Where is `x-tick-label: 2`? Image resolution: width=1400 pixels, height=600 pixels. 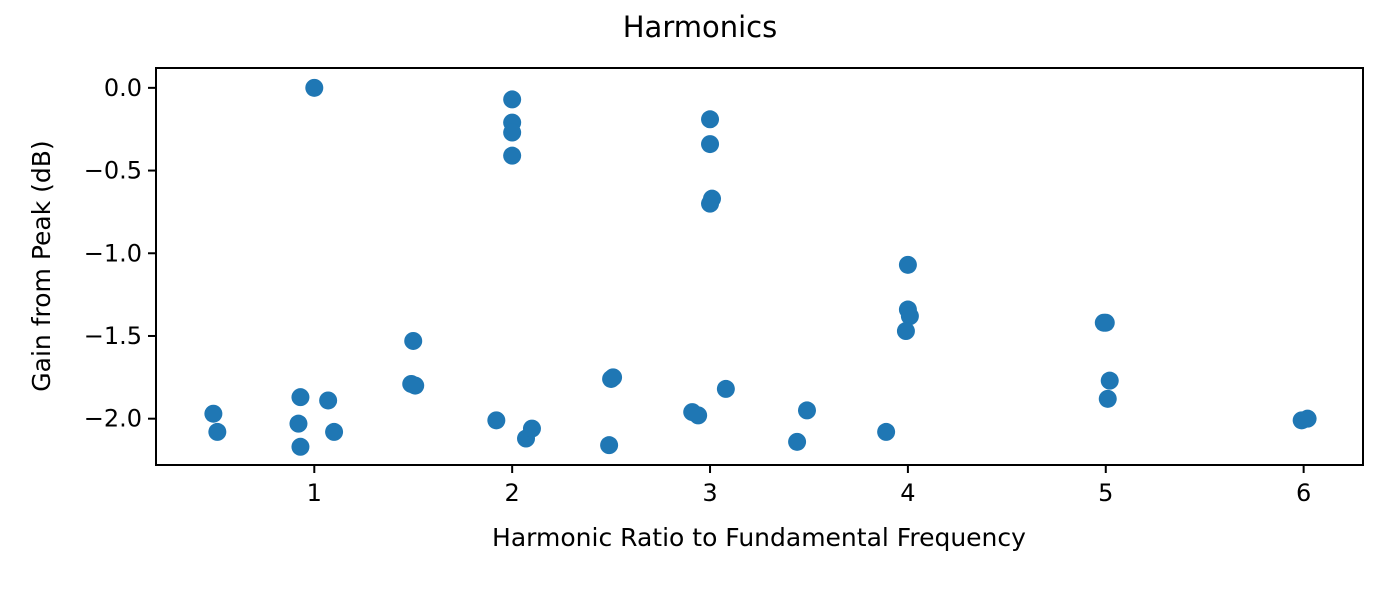 x-tick-label: 2 is located at coordinates (512, 493).